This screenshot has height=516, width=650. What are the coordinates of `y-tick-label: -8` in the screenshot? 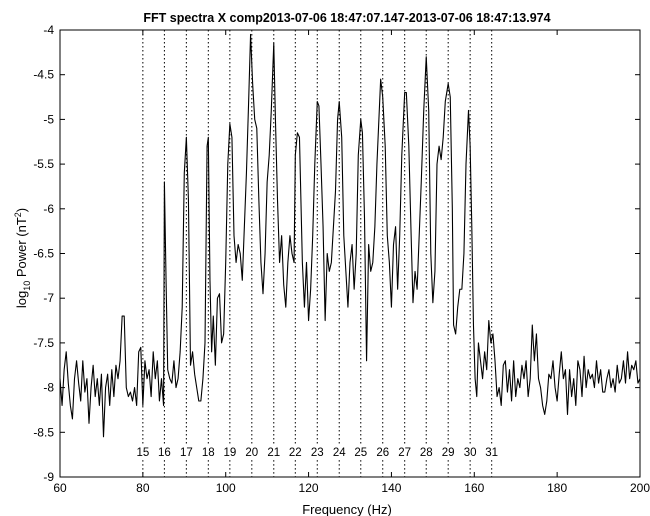 It's located at (48, 388).